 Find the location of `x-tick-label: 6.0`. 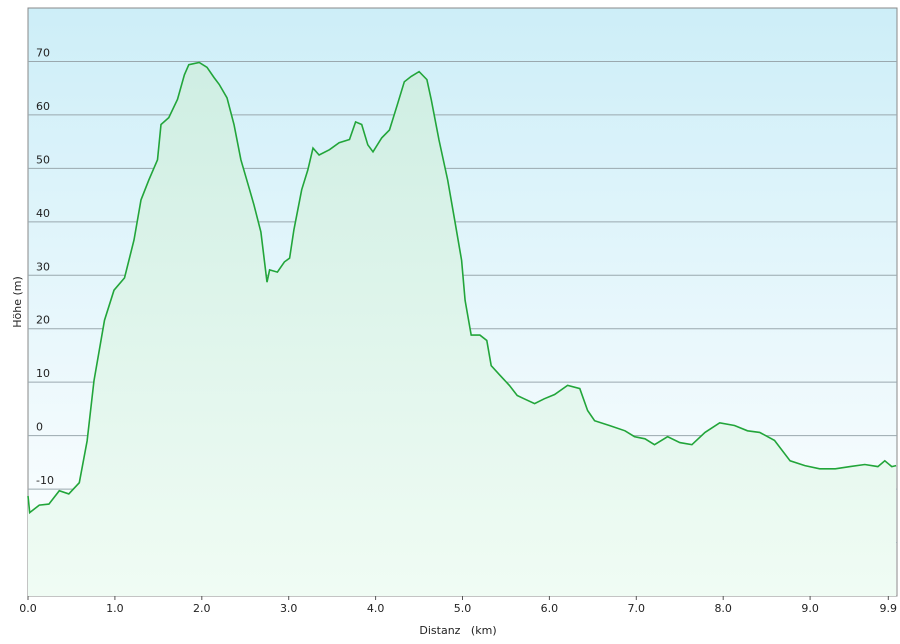

x-tick-label: 6.0 is located at coordinates (550, 608).